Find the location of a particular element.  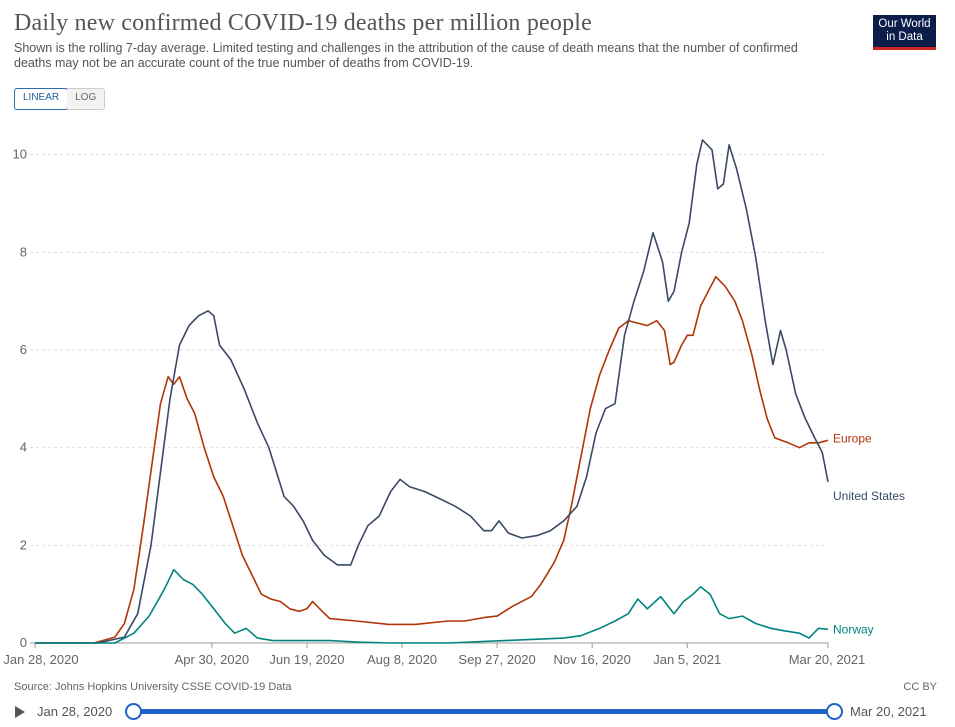

license-note: CC BY is located at coordinates (920, 687).